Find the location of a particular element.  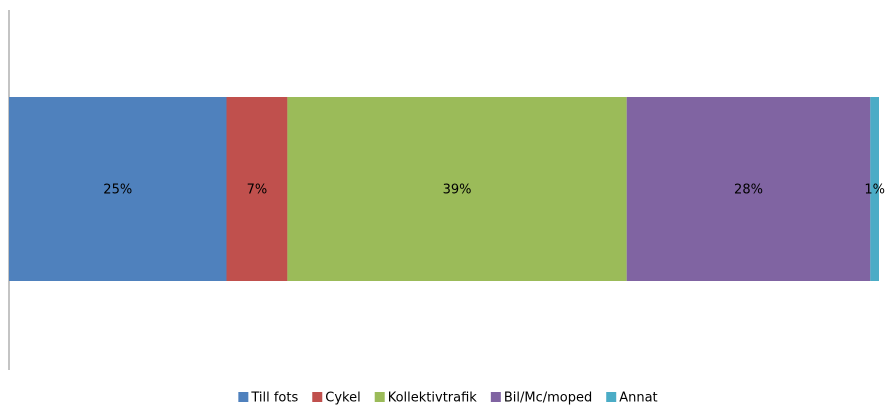

legend-label: Kollektivtrafik is located at coordinates (433, 398).